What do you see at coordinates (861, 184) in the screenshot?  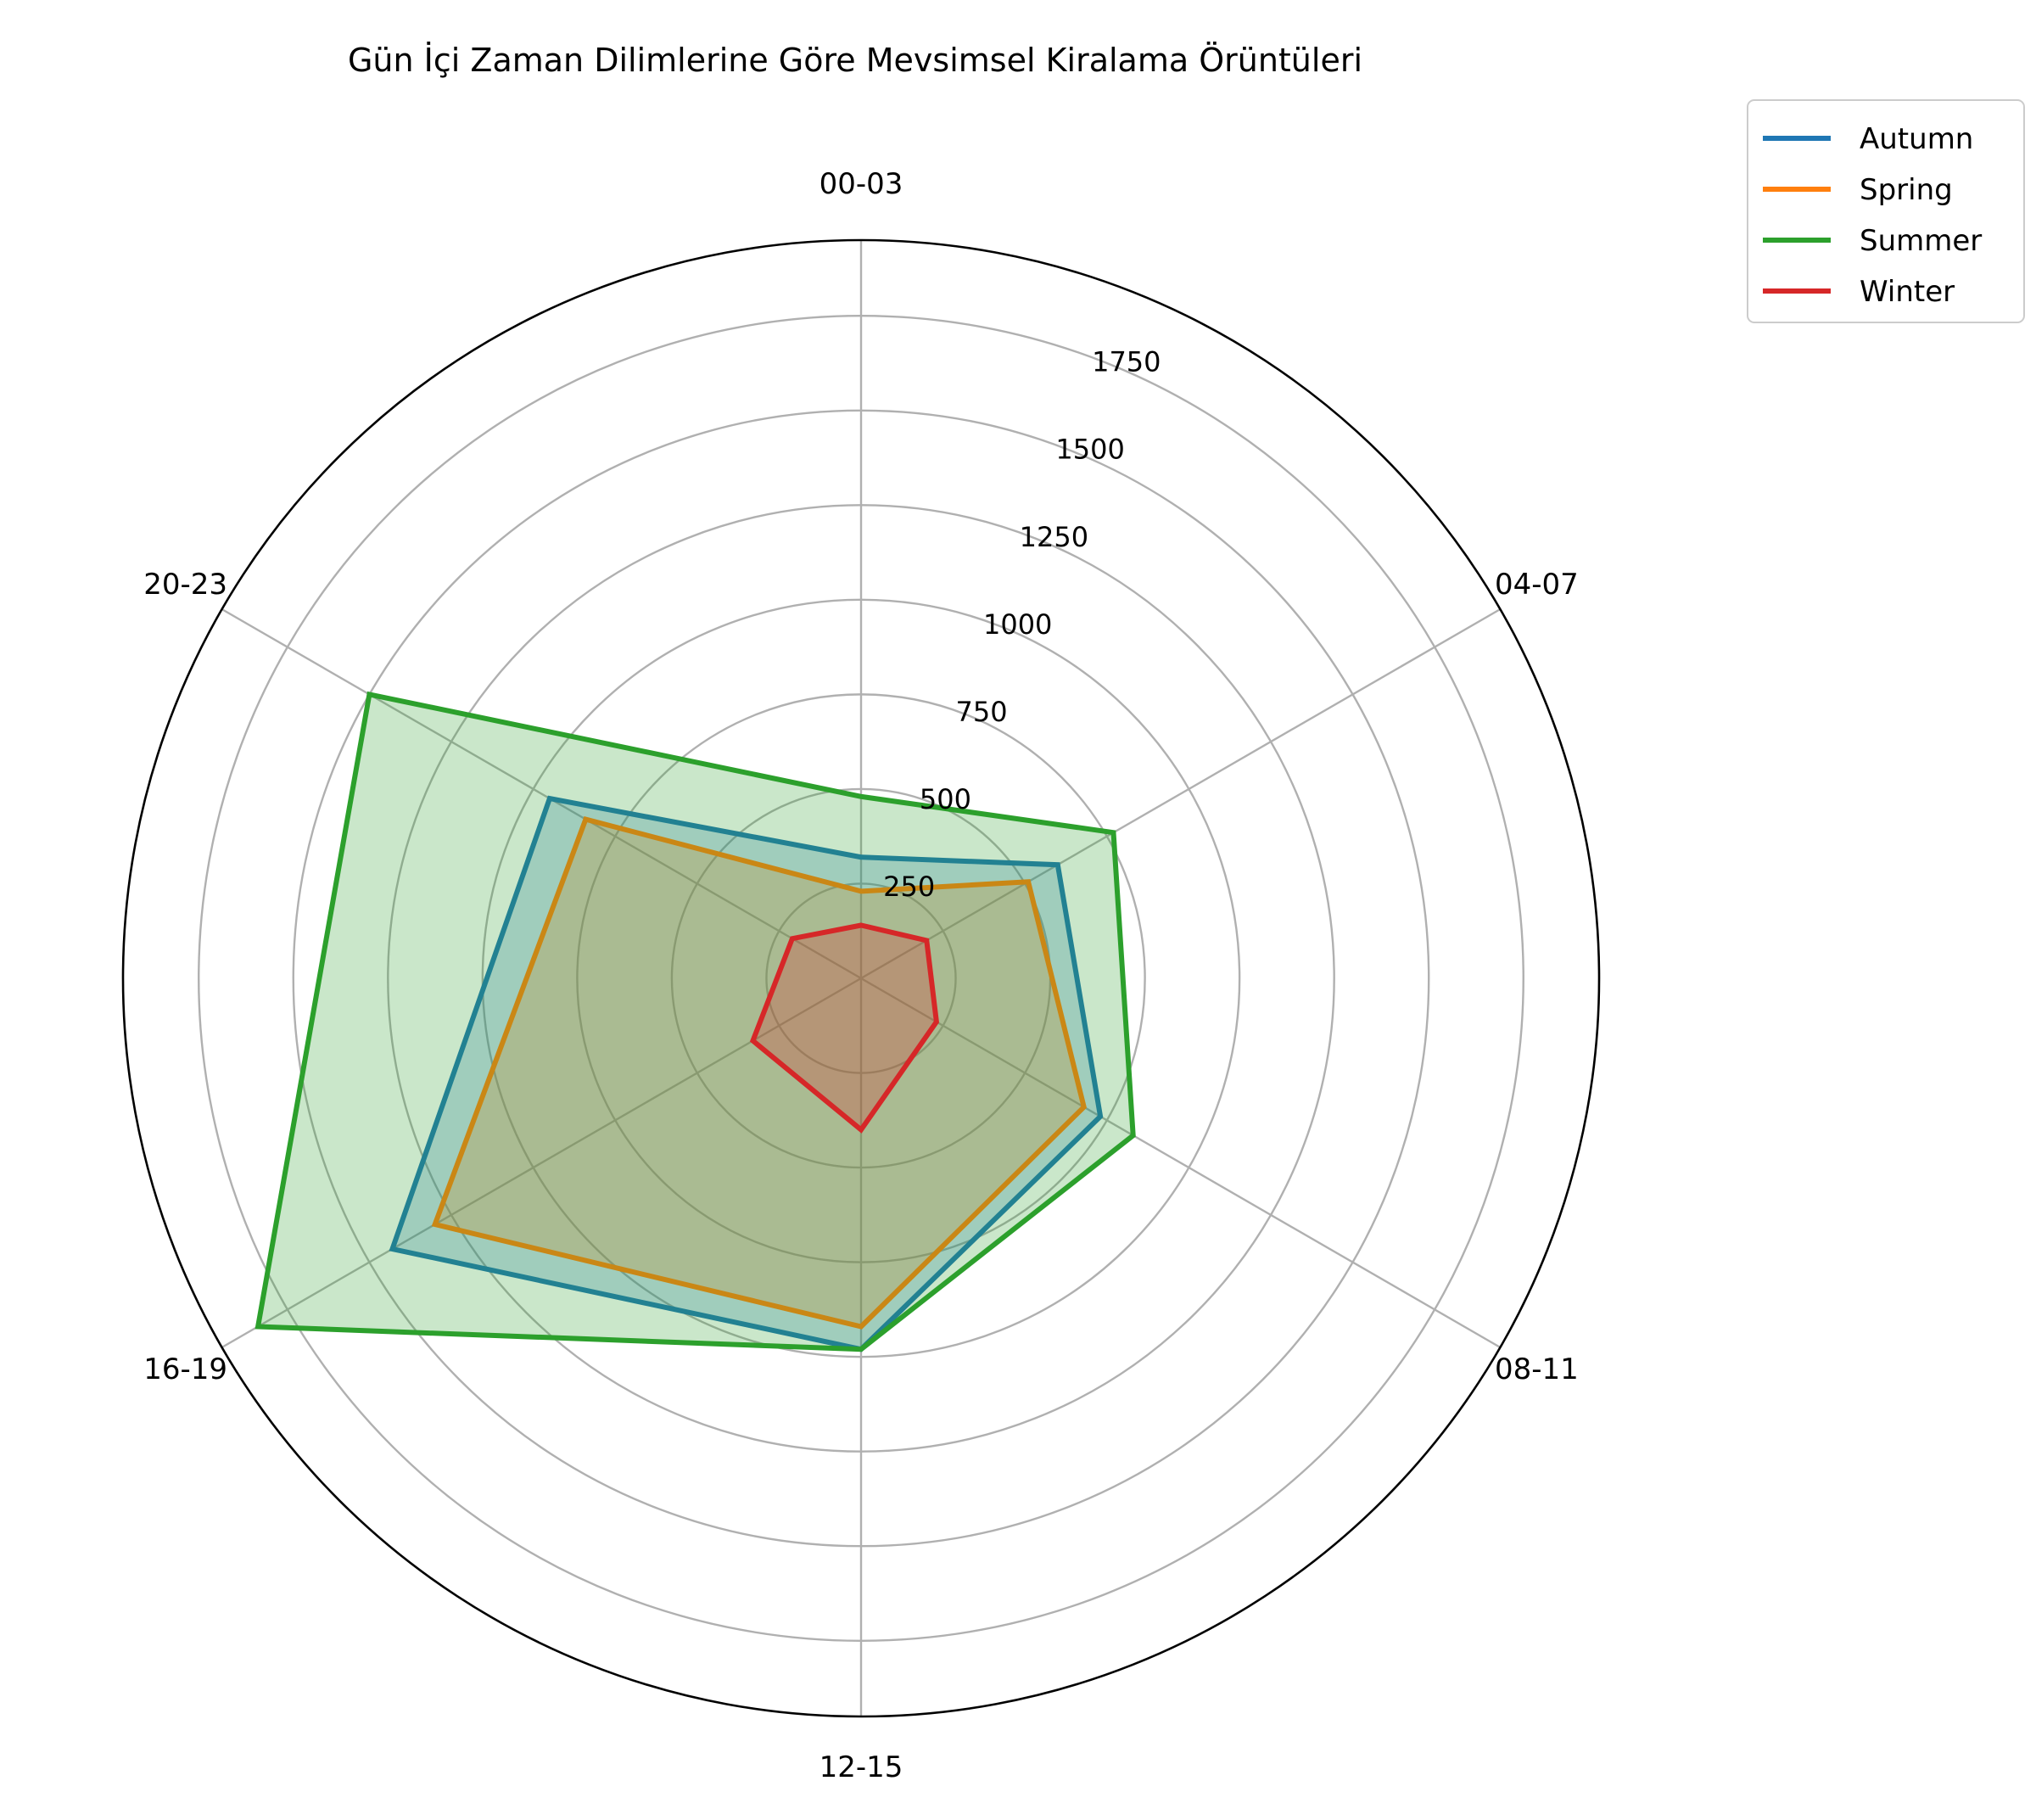 I see `category-label-00-03: 00-03` at bounding box center [861, 184].